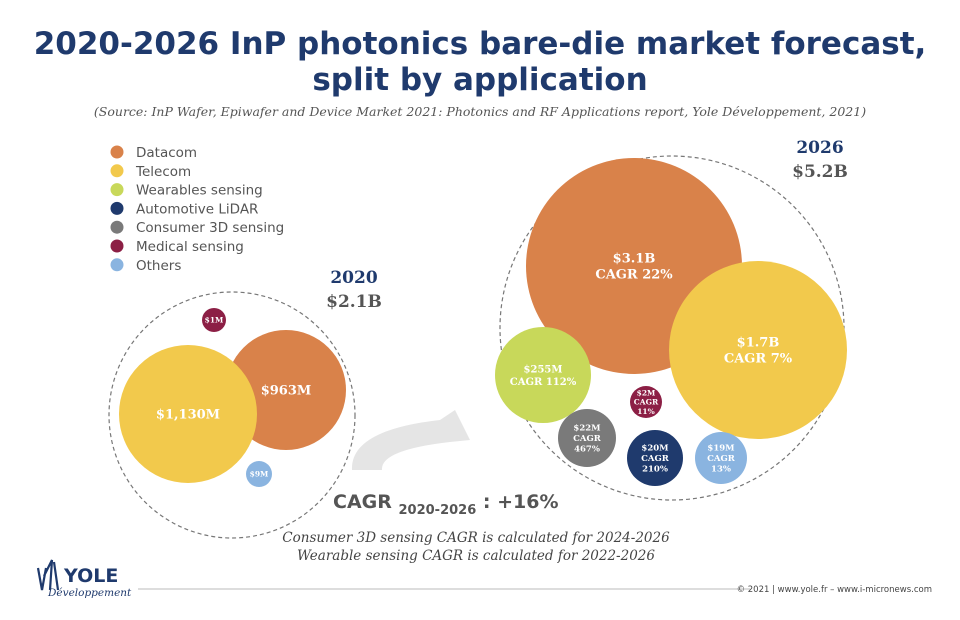  I want to click on bubble-2020-telecom, so click(188, 414).